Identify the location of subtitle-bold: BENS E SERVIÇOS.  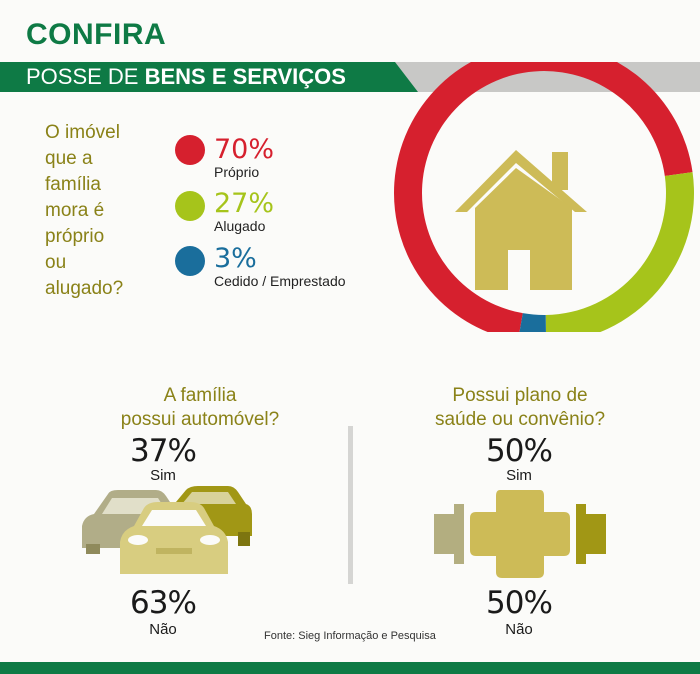
(245, 76).